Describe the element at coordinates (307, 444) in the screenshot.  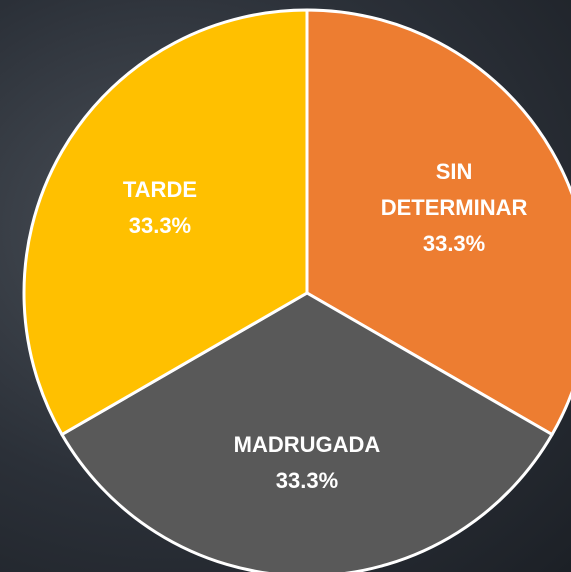
I see `category-label: MADRUGADA` at that location.